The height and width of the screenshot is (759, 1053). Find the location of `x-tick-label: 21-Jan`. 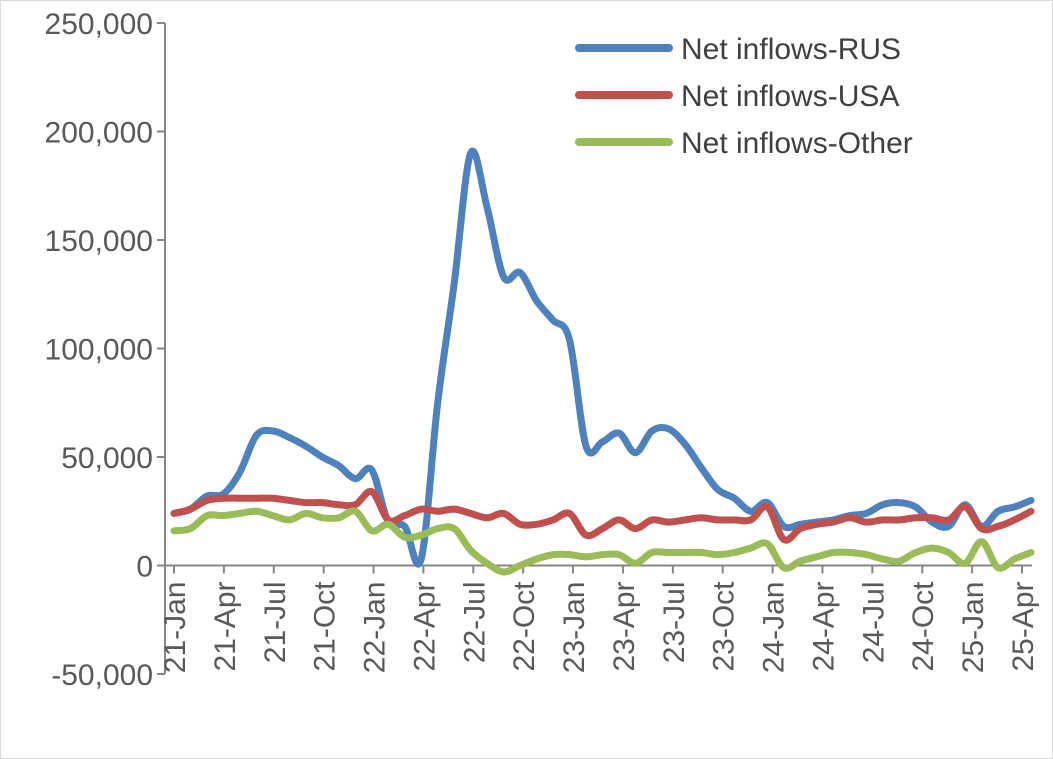

x-tick-label: 21-Jan is located at coordinates (175, 628).